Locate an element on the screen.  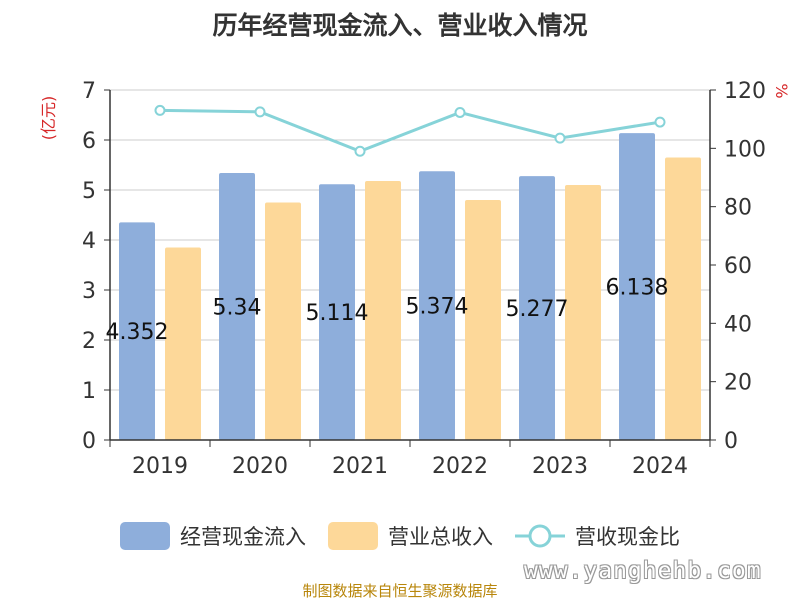
x-axis-tick-label: 2019 is located at coordinates (160, 466).